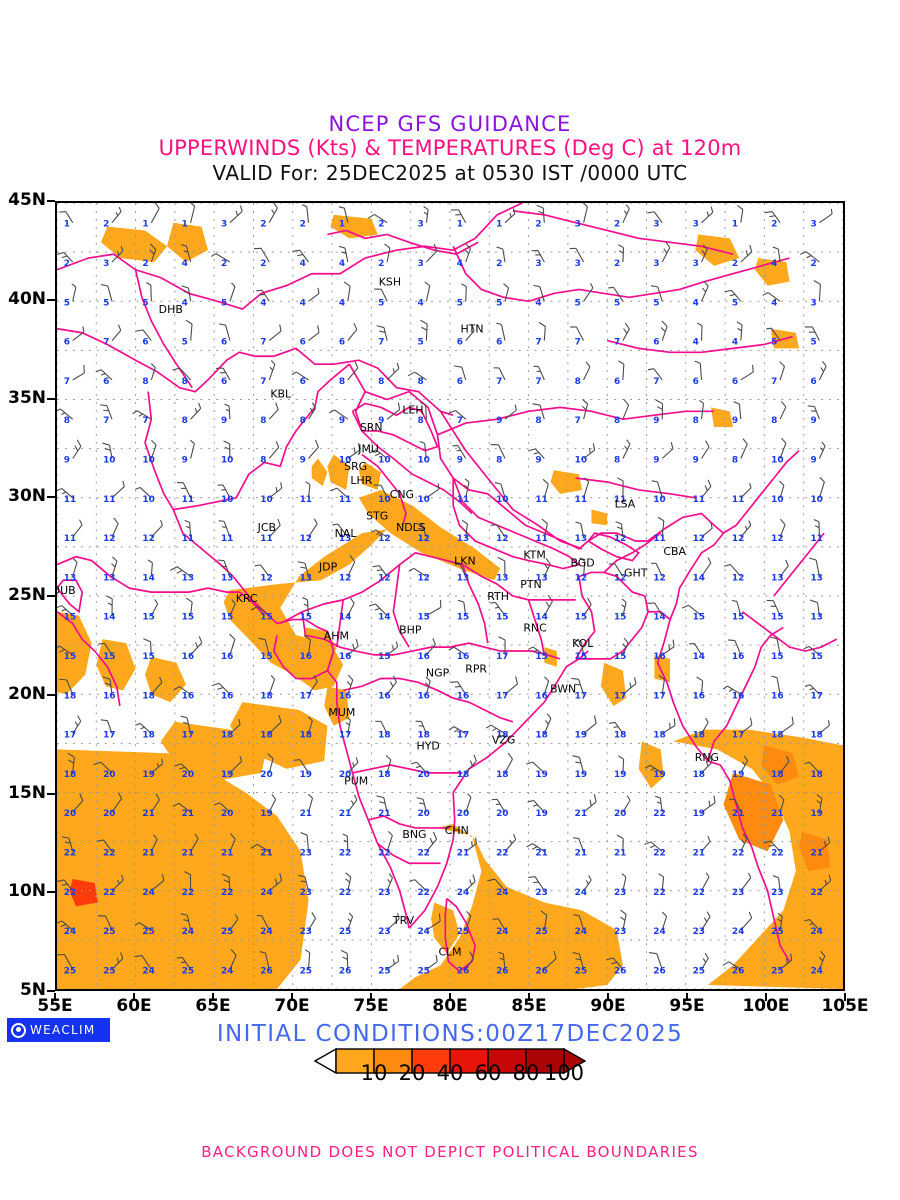 The height and width of the screenshot is (1200, 900). What do you see at coordinates (403, 920) in the screenshot?
I see `svg-text: TRV` at bounding box center [403, 920].